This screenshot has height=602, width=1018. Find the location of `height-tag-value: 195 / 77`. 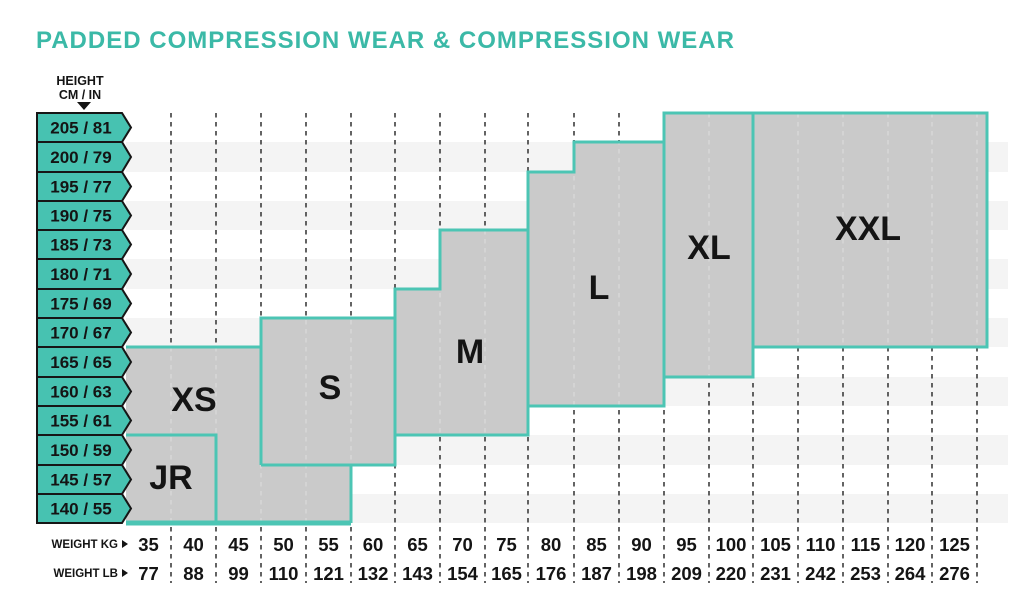

height-tag-value: 195 / 77 is located at coordinates (80, 187).